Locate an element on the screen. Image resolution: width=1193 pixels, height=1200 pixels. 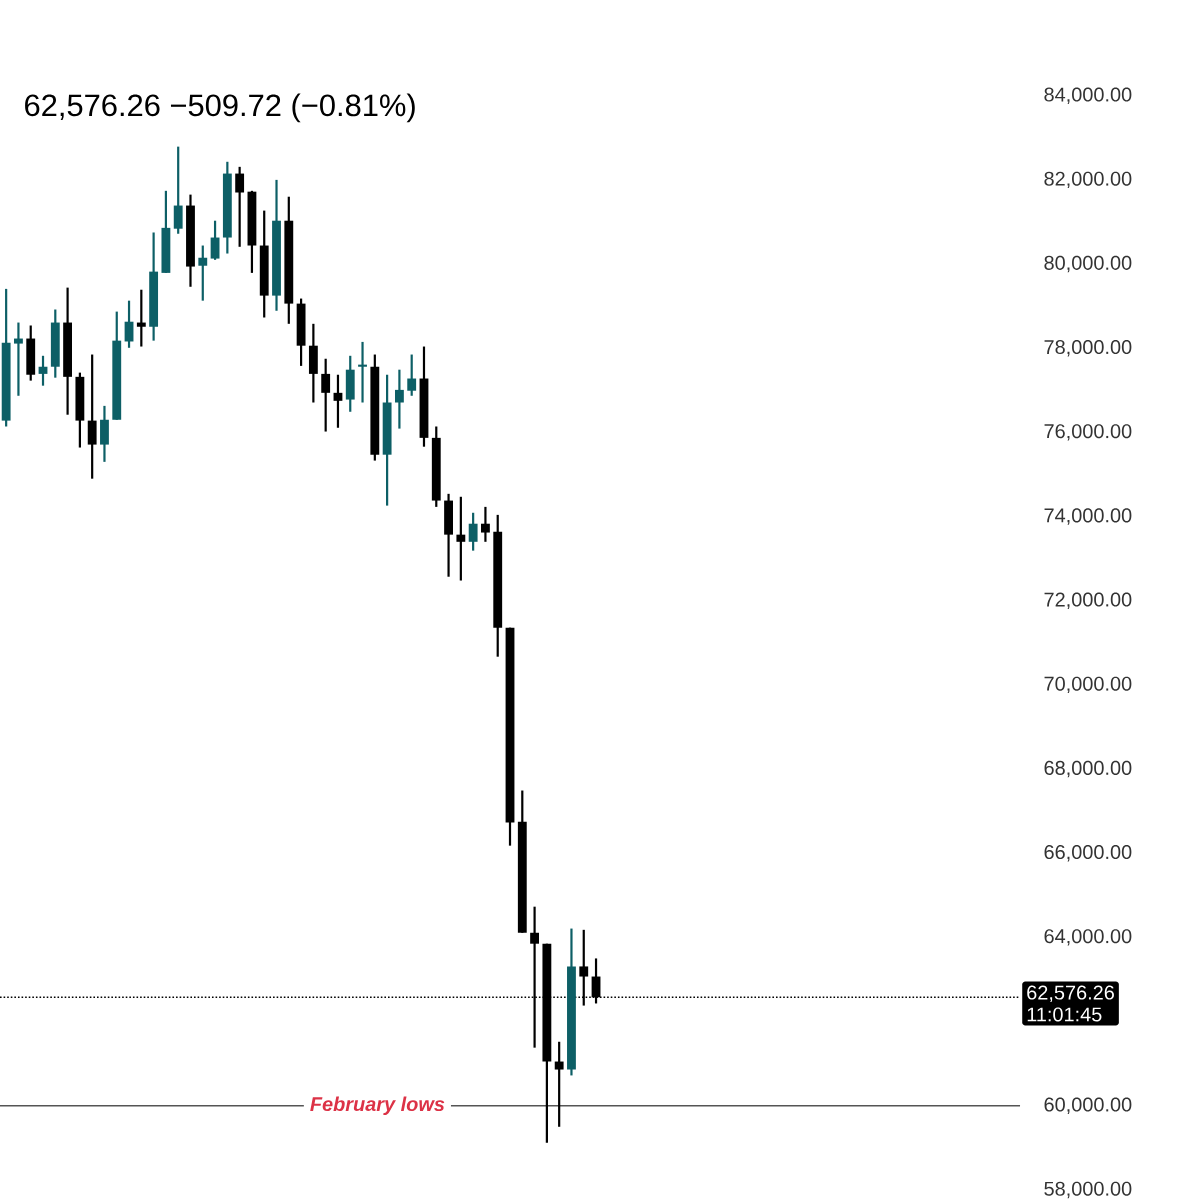
y-tick-label: 72,000.00 is located at coordinates (1088, 600).